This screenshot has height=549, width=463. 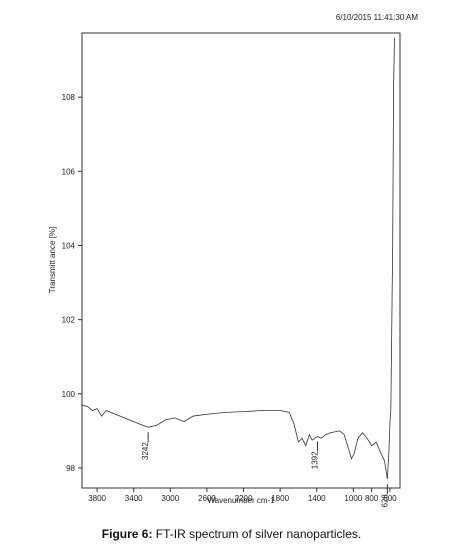 I want to click on caption-label: Figure 6:, so click(x=127, y=534).